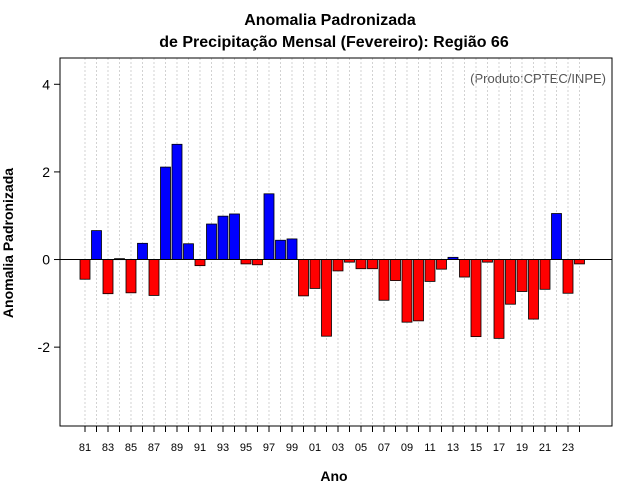 The width and height of the screenshot is (640, 500). What do you see at coordinates (429, 448) in the screenshot?
I see `x-tick-label: 11` at bounding box center [429, 448].